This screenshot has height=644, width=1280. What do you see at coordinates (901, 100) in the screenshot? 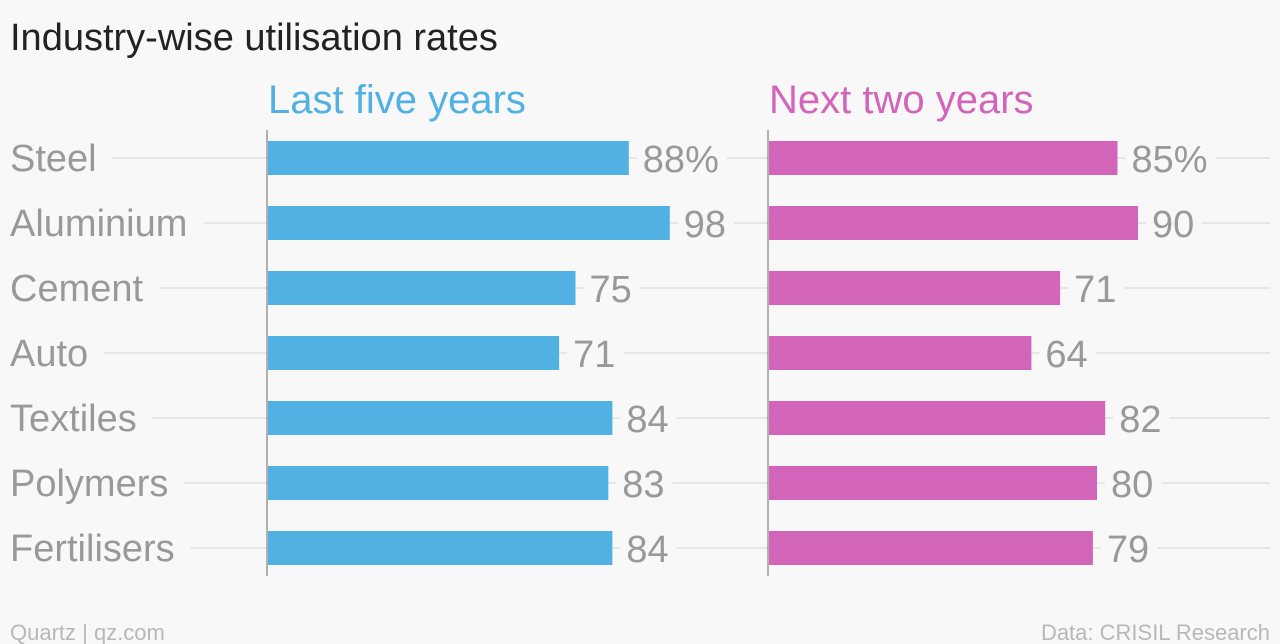
I see `panel-title: Next two years` at bounding box center [901, 100].